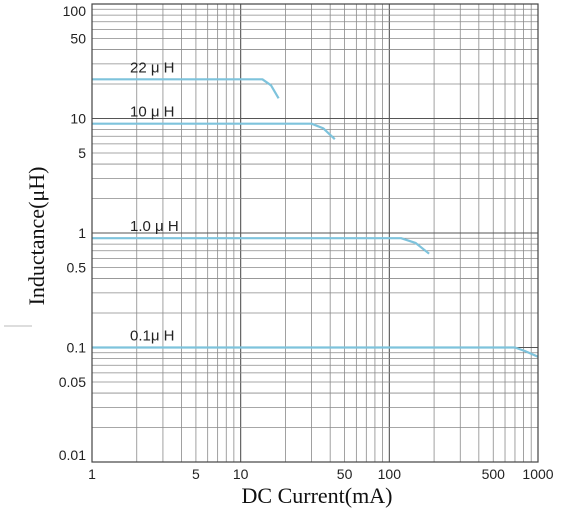 This screenshot has height=513, width=562. Describe the element at coordinates (82, 233) in the screenshot. I see `y-tick-label: 1` at that location.